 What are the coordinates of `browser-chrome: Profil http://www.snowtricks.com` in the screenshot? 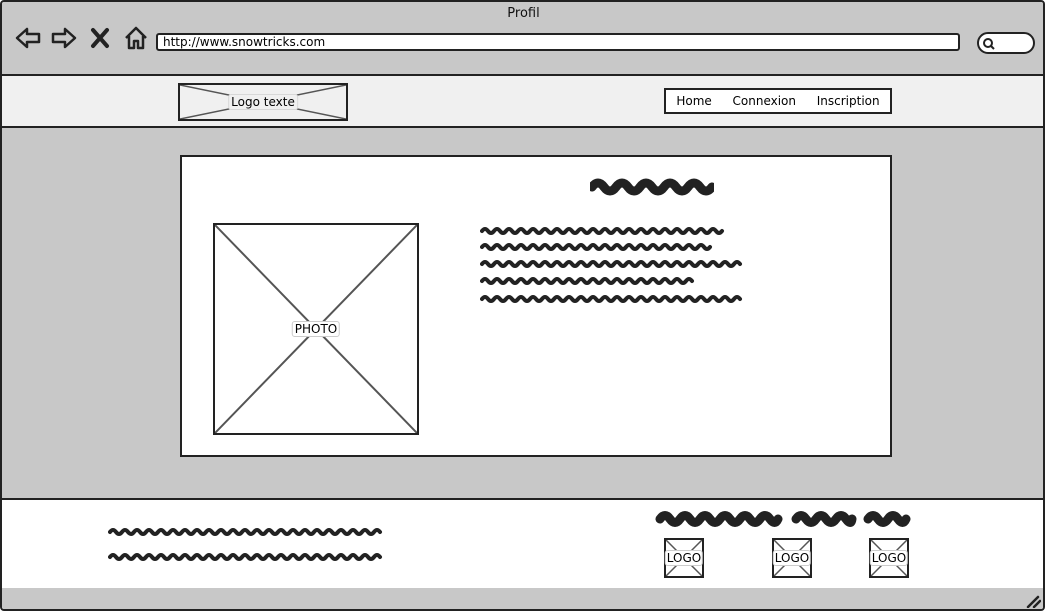 It's located at (522, 39).